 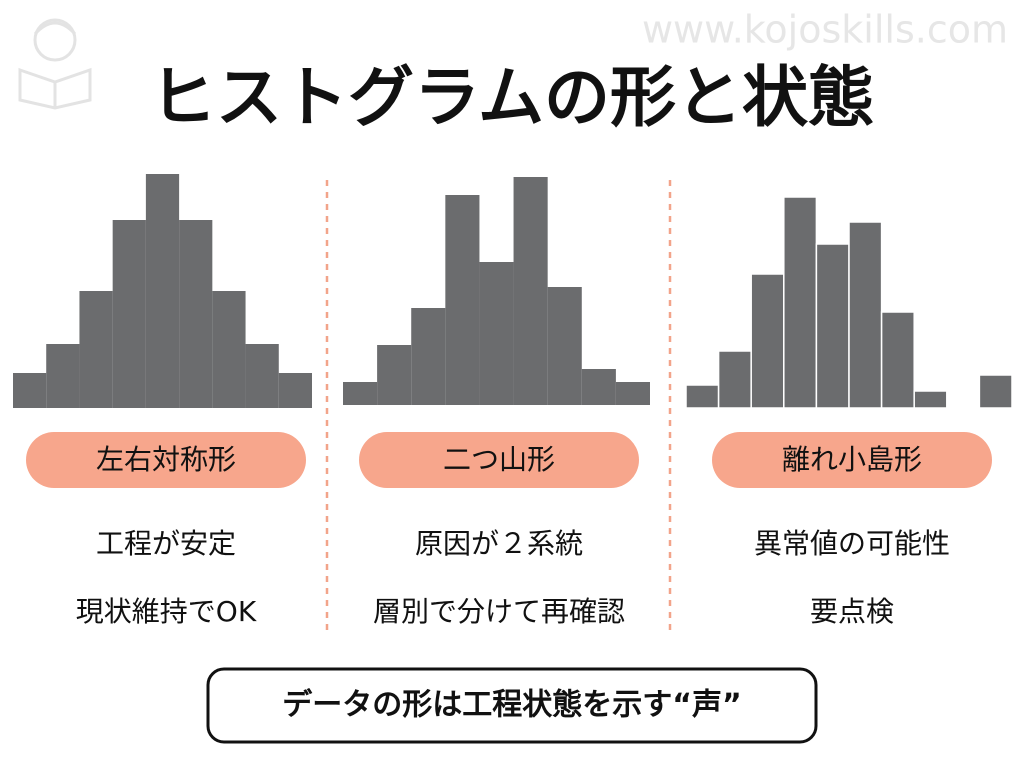 I want to click on title: ヒストグラムの形と状態, so click(x=512, y=97).